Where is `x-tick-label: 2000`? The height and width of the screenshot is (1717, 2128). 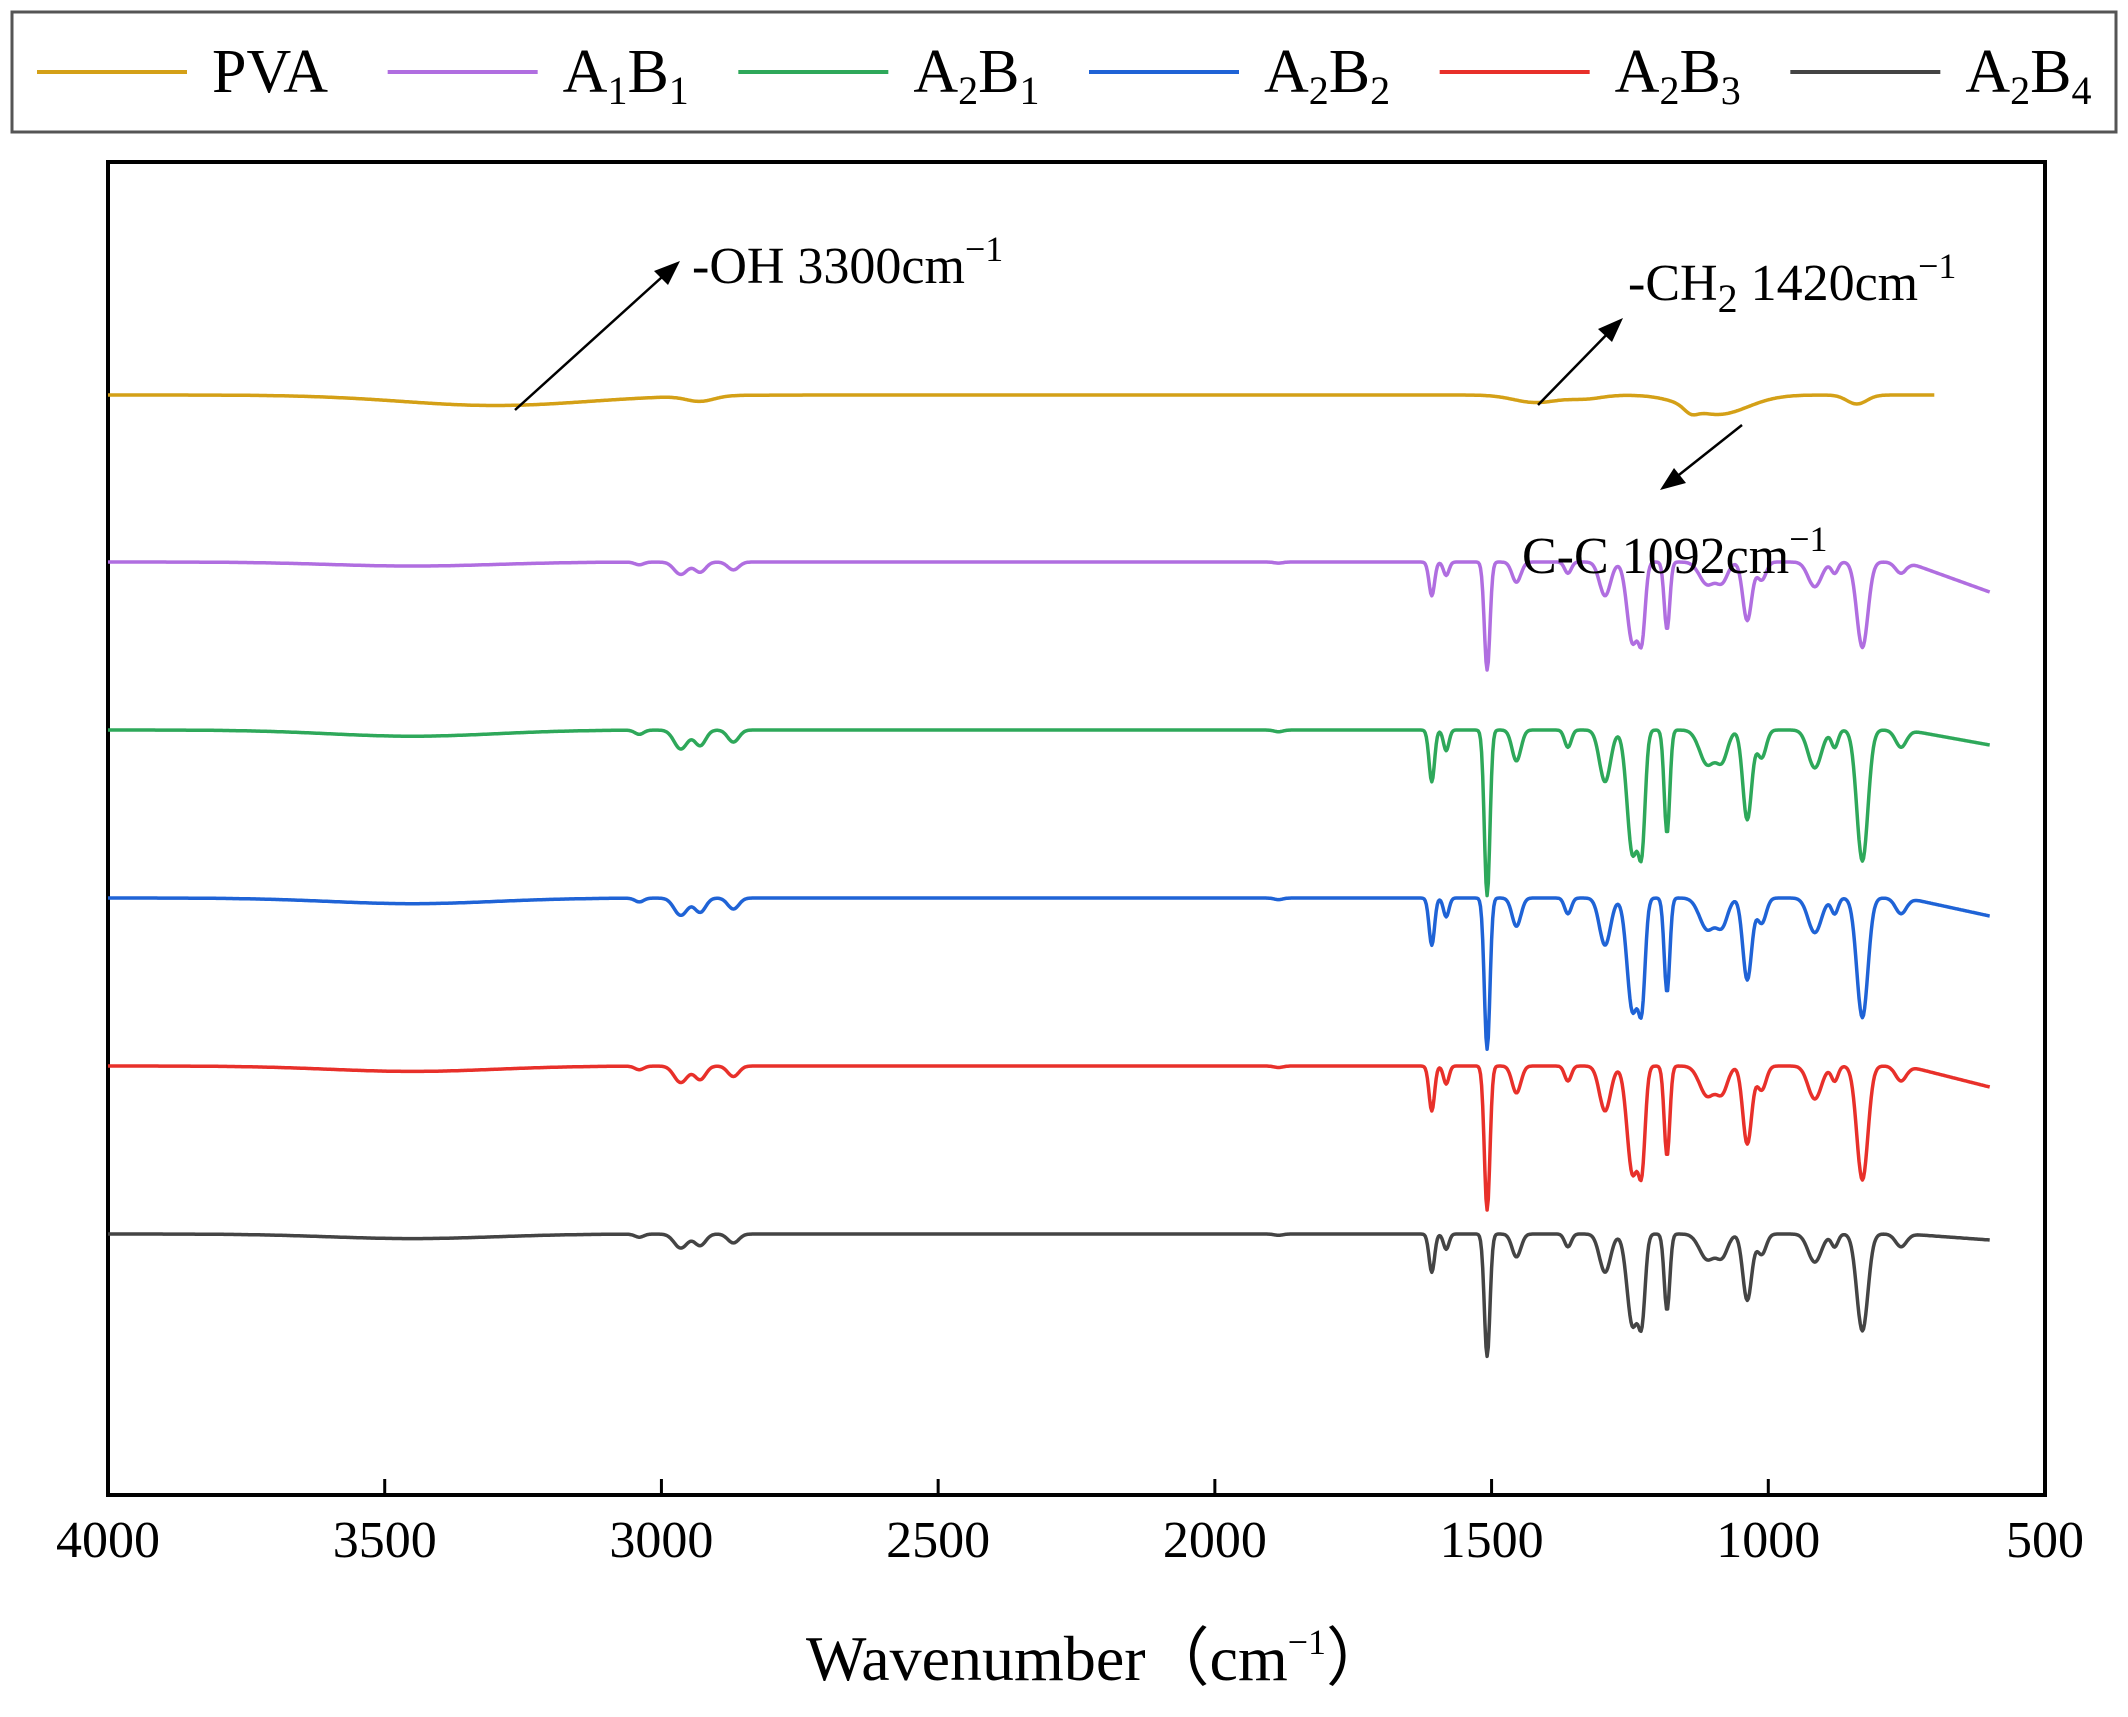
x-tick-label: 2000 is located at coordinates (1215, 1540).